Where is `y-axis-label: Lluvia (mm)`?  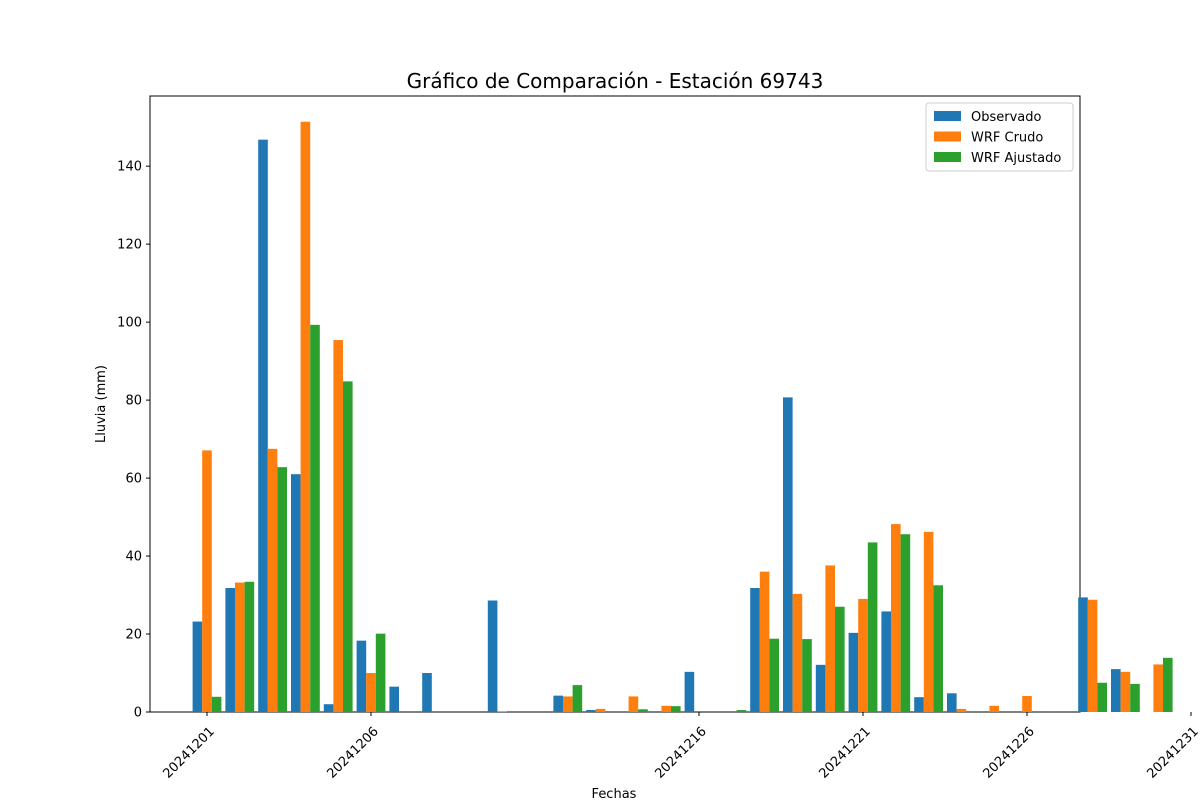
y-axis-label: Lluvia (mm) is located at coordinates (101, 404).